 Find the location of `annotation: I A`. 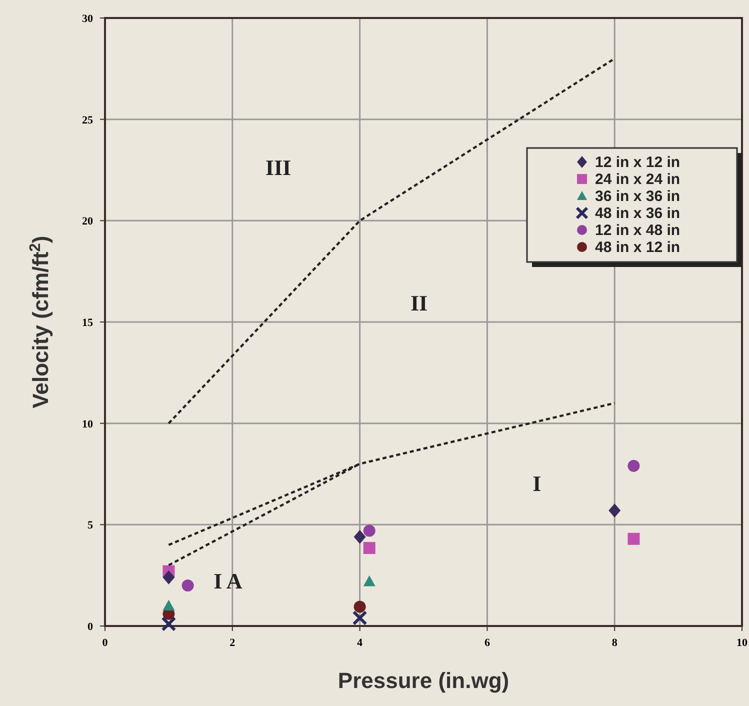

annotation: I A is located at coordinates (228, 581).